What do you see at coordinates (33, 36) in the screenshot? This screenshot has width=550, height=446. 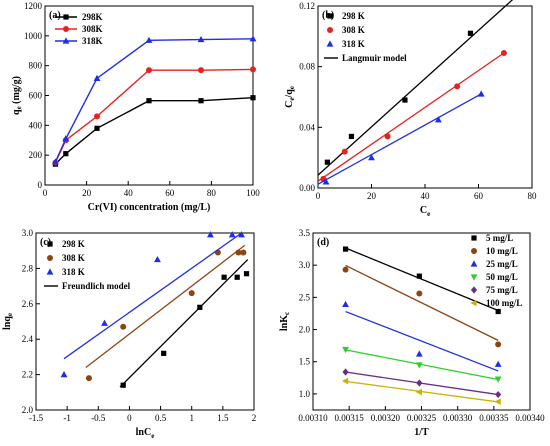 I see `y-tick-label: 1000` at bounding box center [33, 36].